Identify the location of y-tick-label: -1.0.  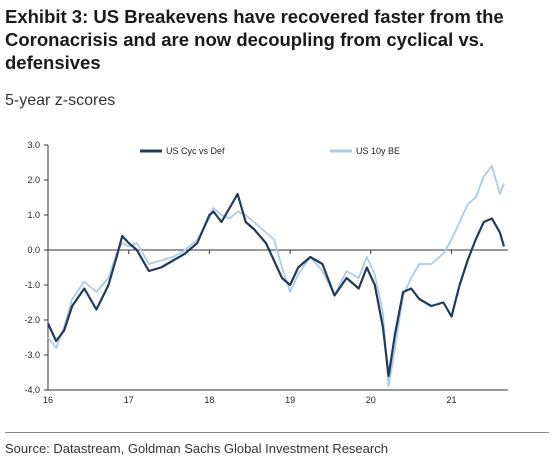
(32, 285).